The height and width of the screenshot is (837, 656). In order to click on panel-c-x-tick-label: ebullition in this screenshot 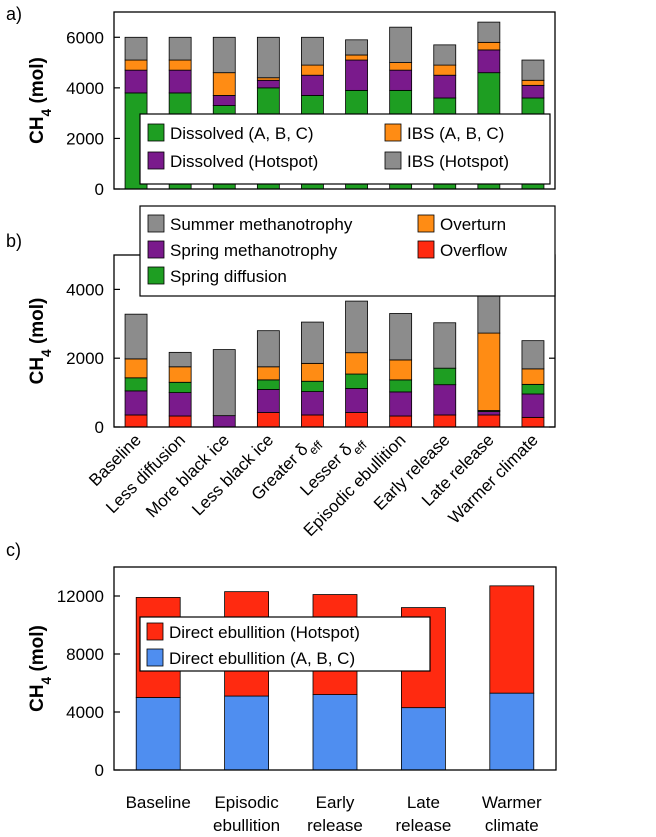, I will do `click(246, 825)`.